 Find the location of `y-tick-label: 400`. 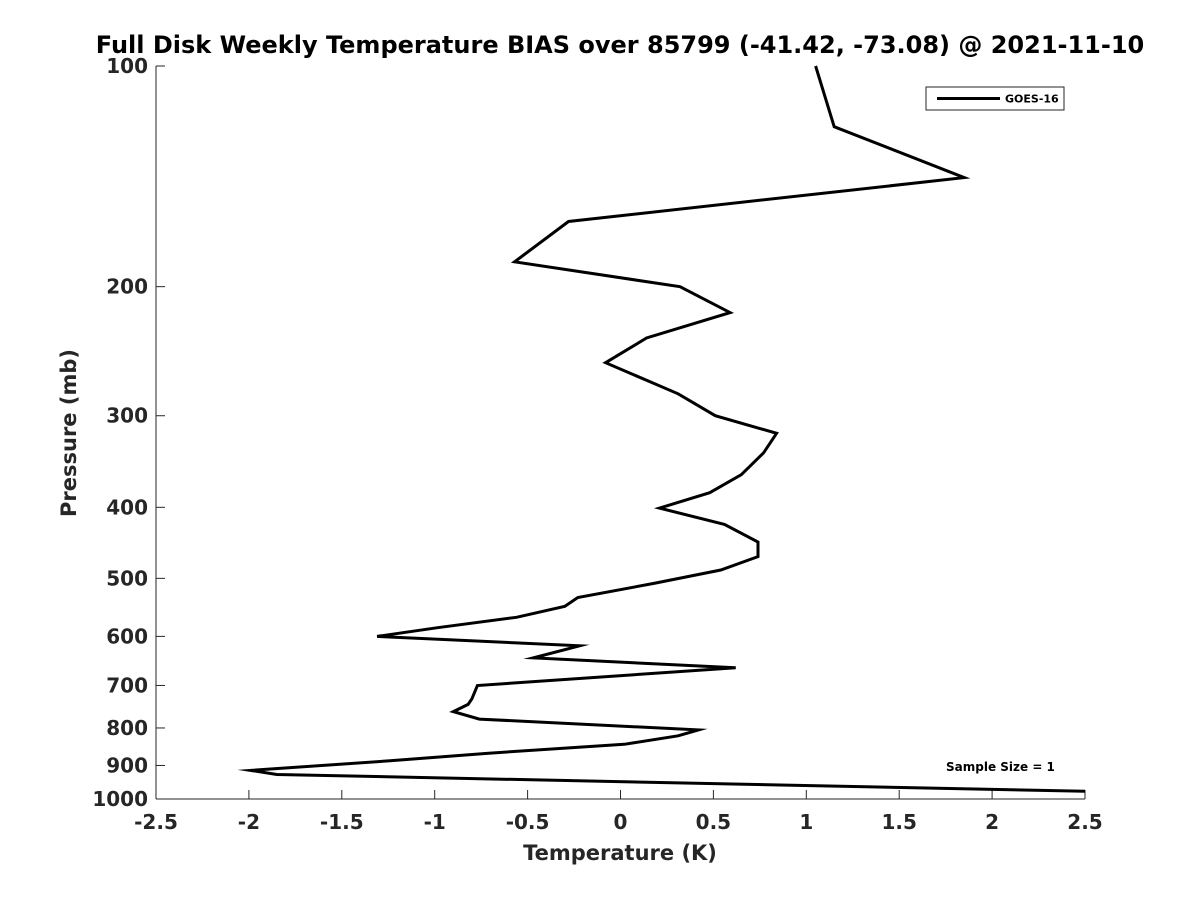

y-tick-label: 400 is located at coordinates (127, 507).